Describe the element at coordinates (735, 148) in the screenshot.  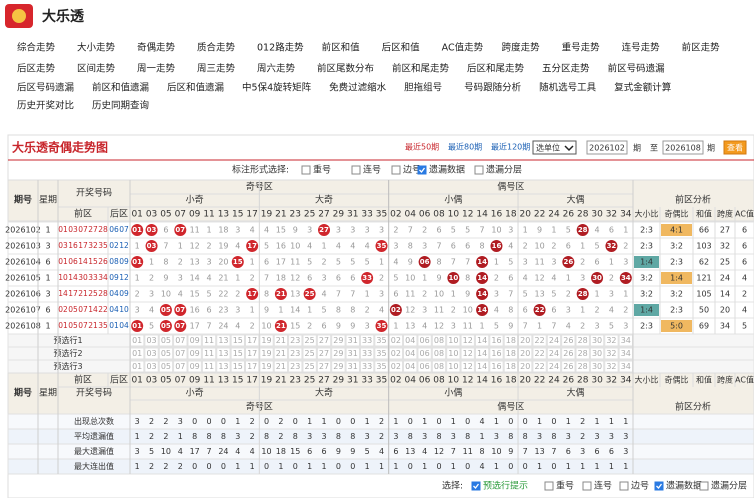
I see `button-label: 查看` at that location.